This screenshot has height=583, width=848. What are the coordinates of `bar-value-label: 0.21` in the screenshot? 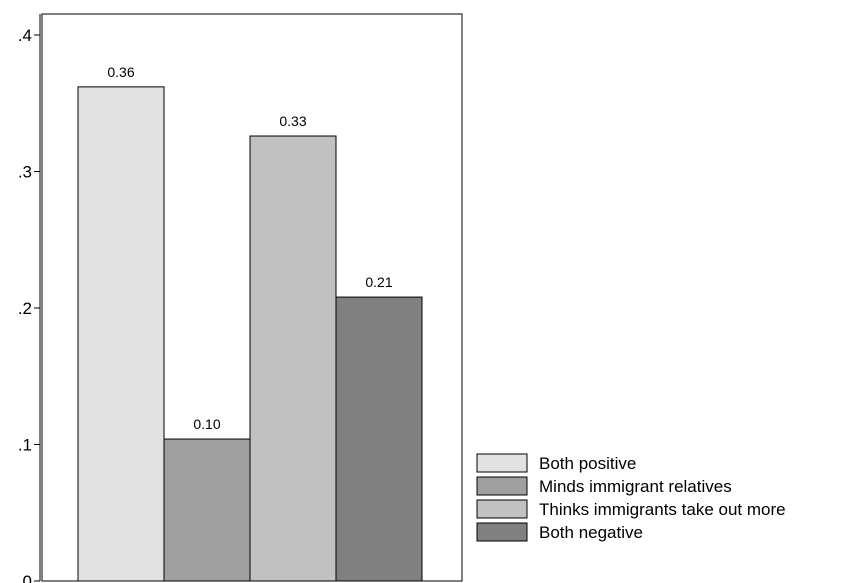 It's located at (378, 282).